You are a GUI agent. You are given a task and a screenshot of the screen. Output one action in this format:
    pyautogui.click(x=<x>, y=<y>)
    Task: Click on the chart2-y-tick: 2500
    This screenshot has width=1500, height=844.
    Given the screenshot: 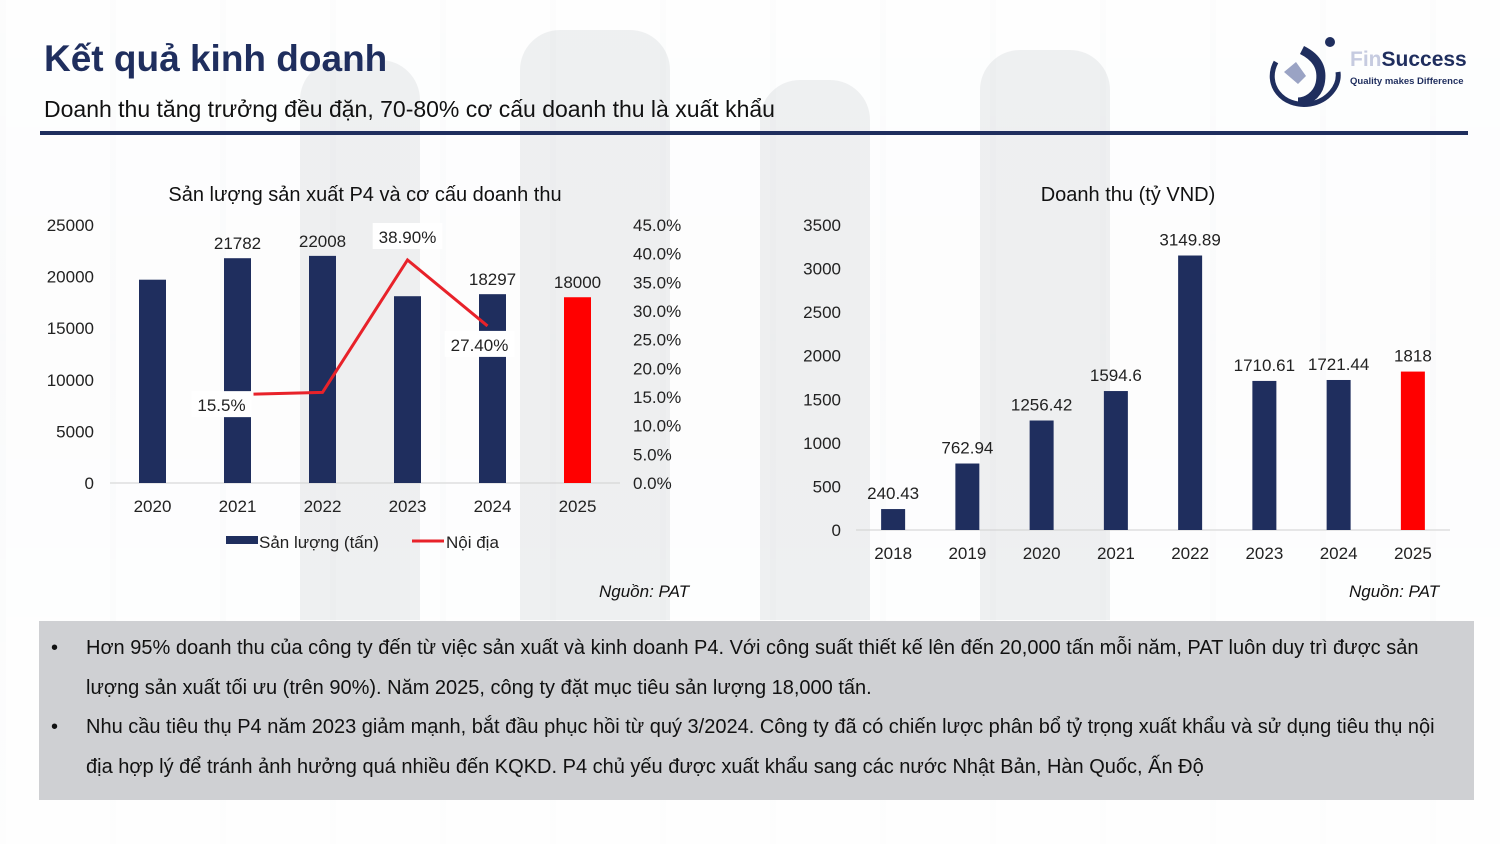 What is the action you would take?
    pyautogui.click(x=822, y=312)
    